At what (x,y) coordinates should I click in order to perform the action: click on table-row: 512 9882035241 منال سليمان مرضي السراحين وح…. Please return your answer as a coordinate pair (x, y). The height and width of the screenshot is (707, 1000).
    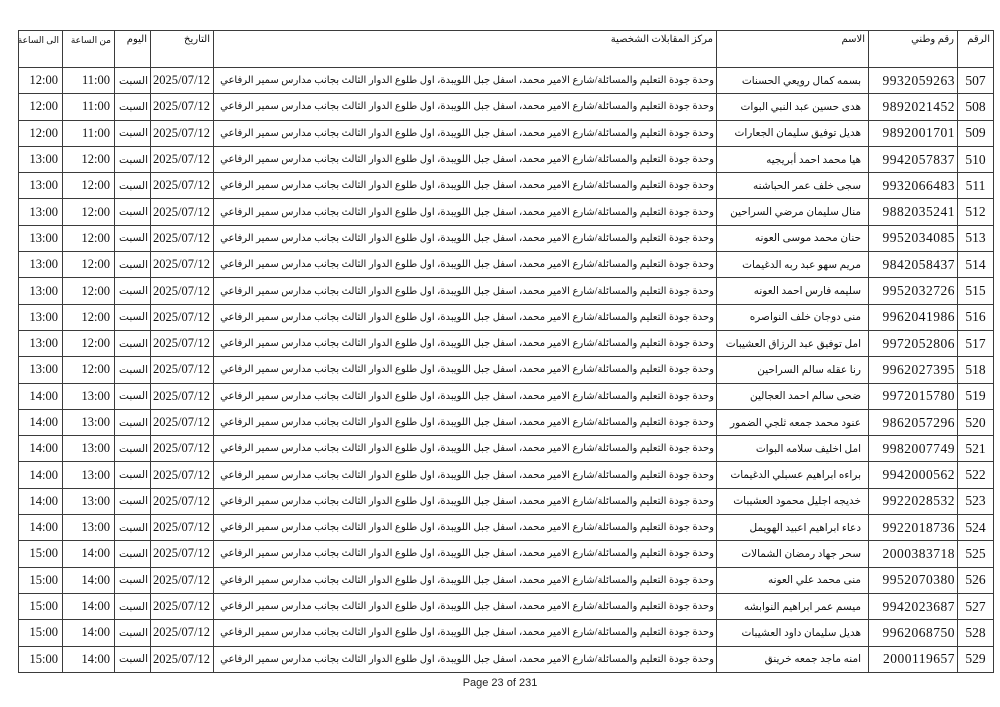
    Looking at the image, I should click on (506, 212).